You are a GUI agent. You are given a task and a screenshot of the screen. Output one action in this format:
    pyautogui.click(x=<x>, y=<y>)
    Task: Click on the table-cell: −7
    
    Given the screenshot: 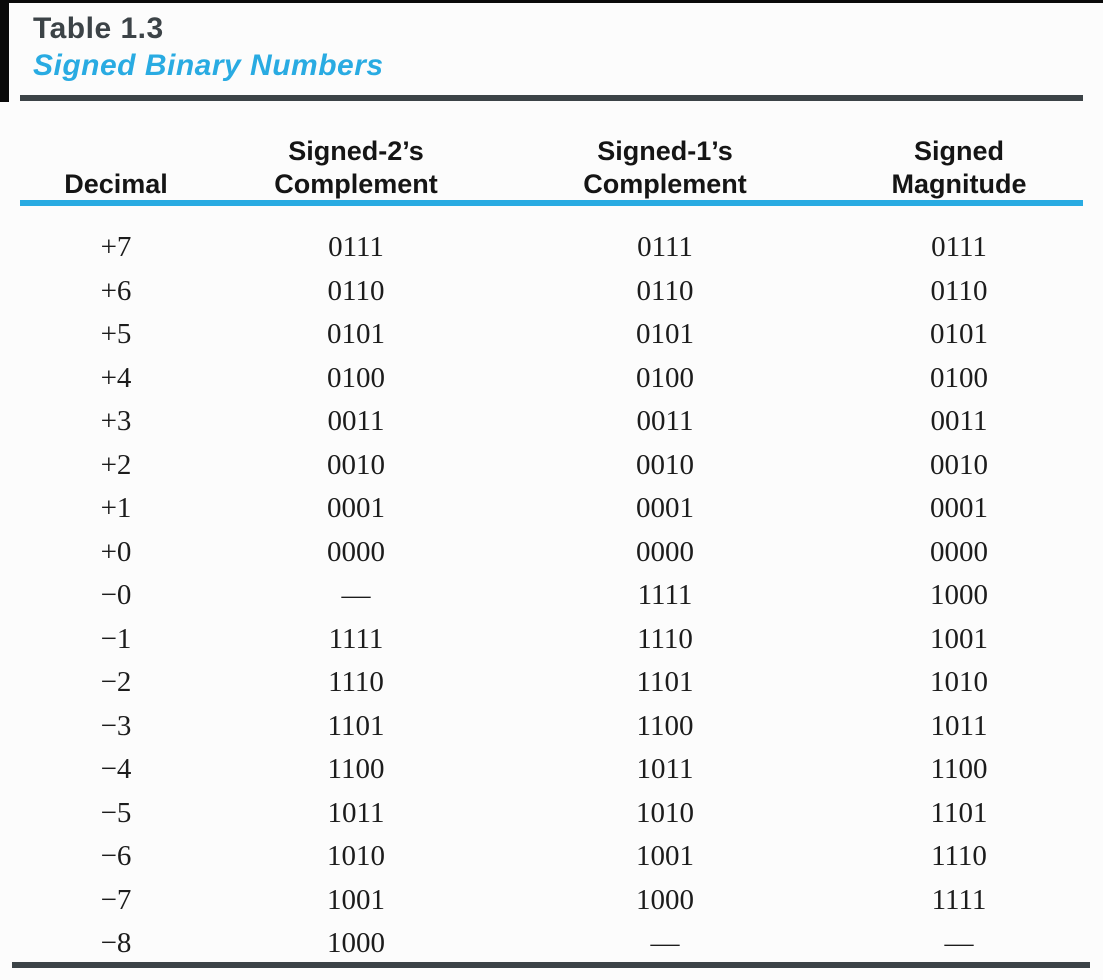 What is the action you would take?
    pyautogui.click(x=116, y=899)
    